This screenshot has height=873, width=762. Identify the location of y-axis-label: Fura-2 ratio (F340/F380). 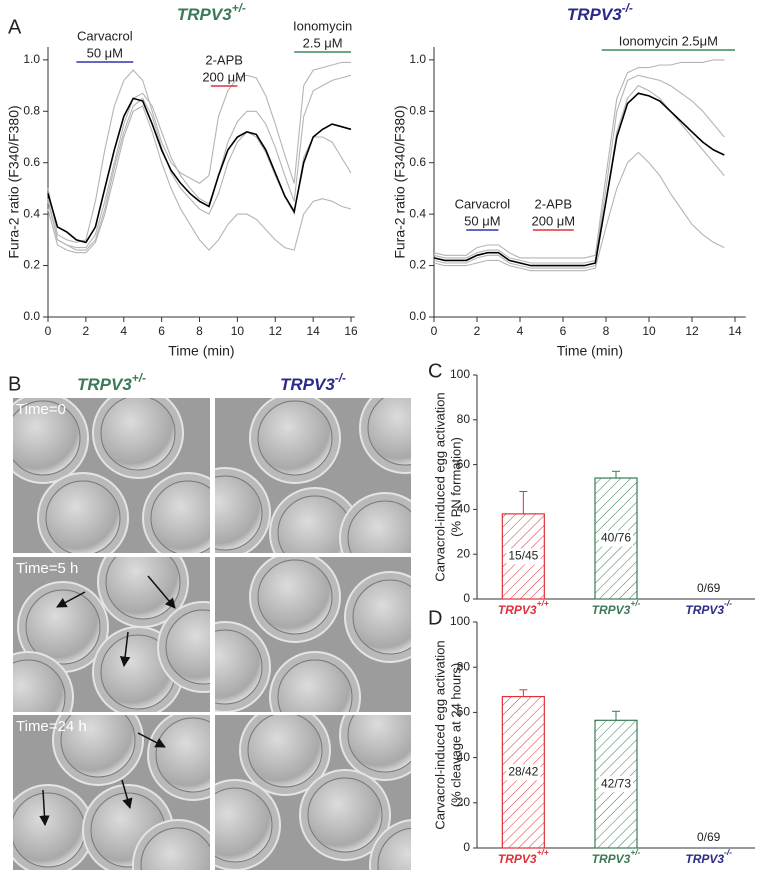
(14, 181).